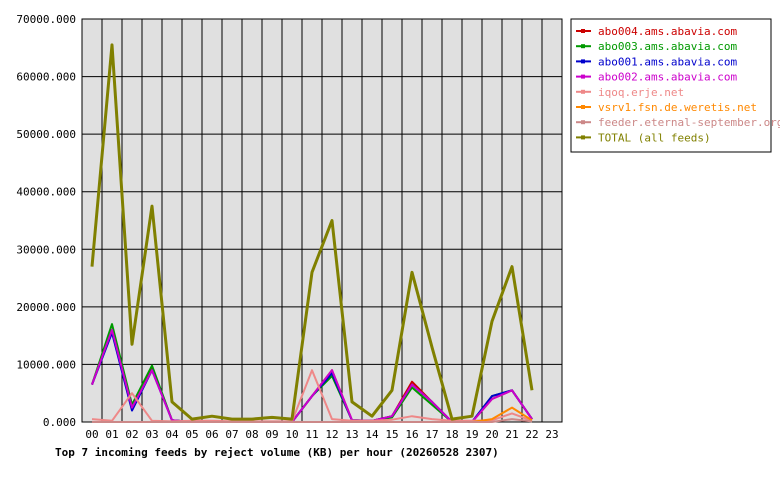 The height and width of the screenshot is (480, 780). What do you see at coordinates (46, 364) in the screenshot?
I see `y-tick-label: 10000.000` at bounding box center [46, 364].